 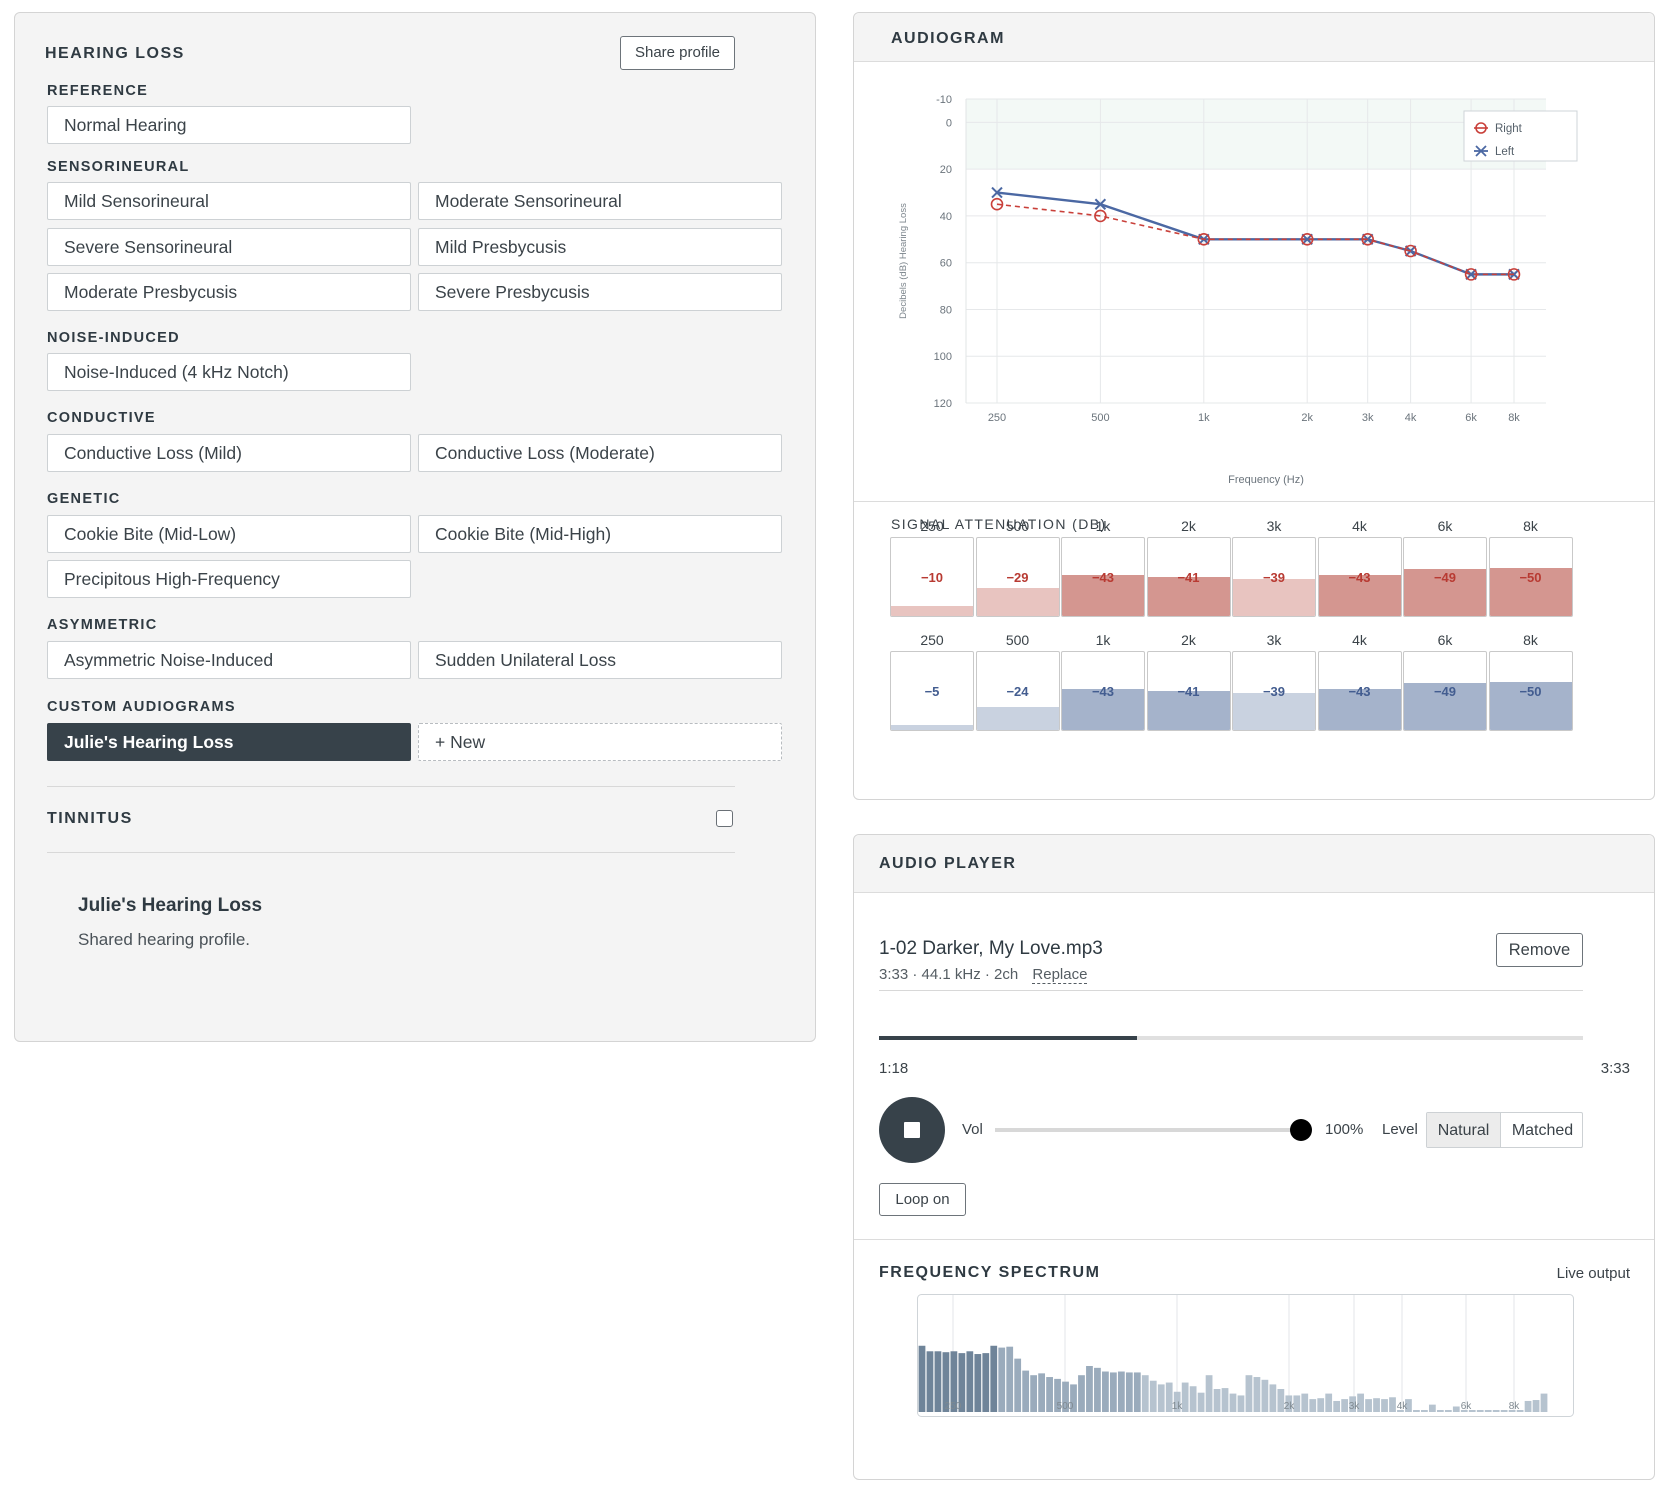 What do you see at coordinates (164, 939) in the screenshot?
I see `profile-description: Shared hearing profile.` at bounding box center [164, 939].